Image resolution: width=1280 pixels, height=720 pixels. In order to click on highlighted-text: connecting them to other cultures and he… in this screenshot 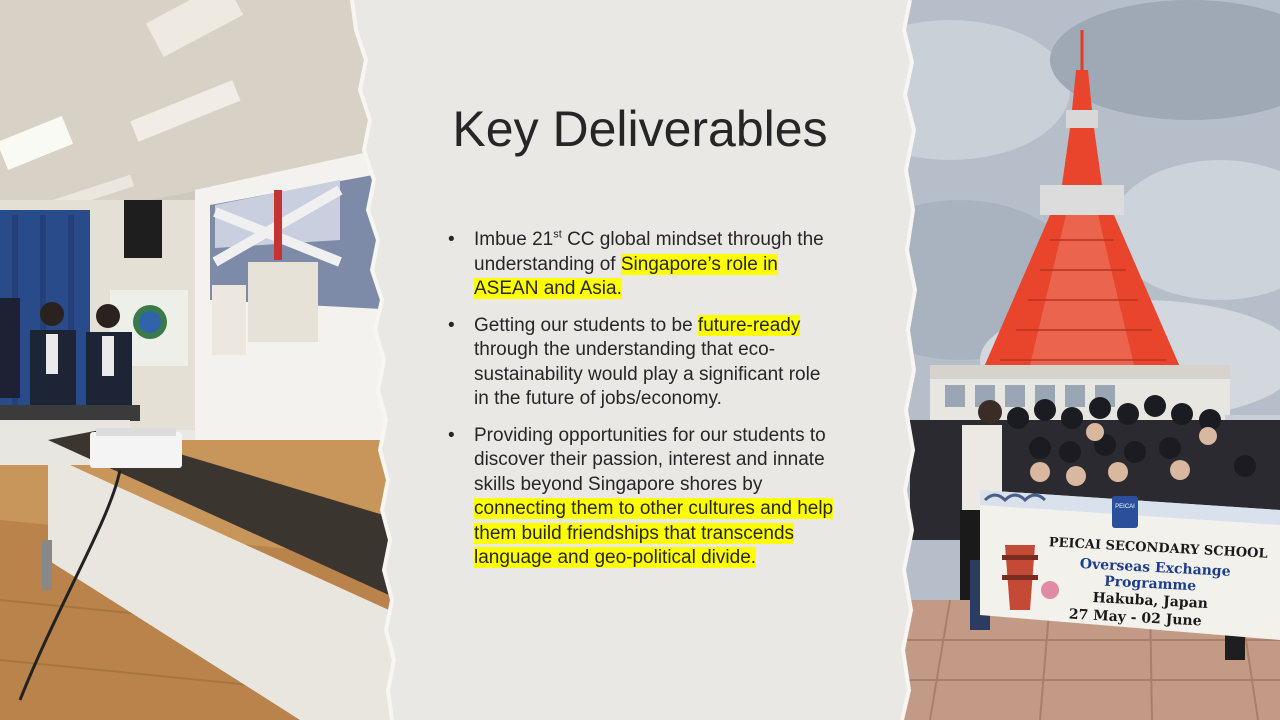, I will do `click(654, 533)`.